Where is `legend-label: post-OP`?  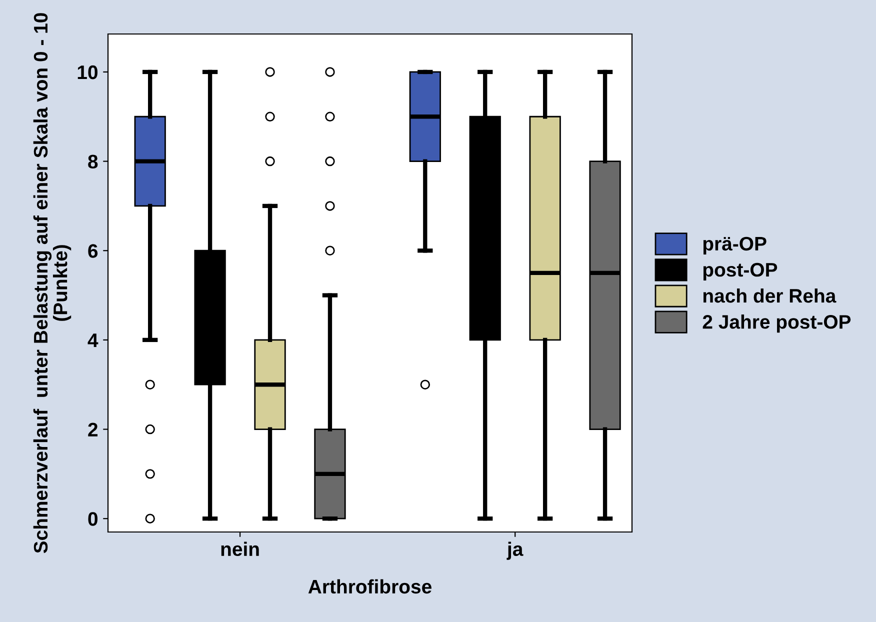 legend-label: post-OP is located at coordinates (740, 271).